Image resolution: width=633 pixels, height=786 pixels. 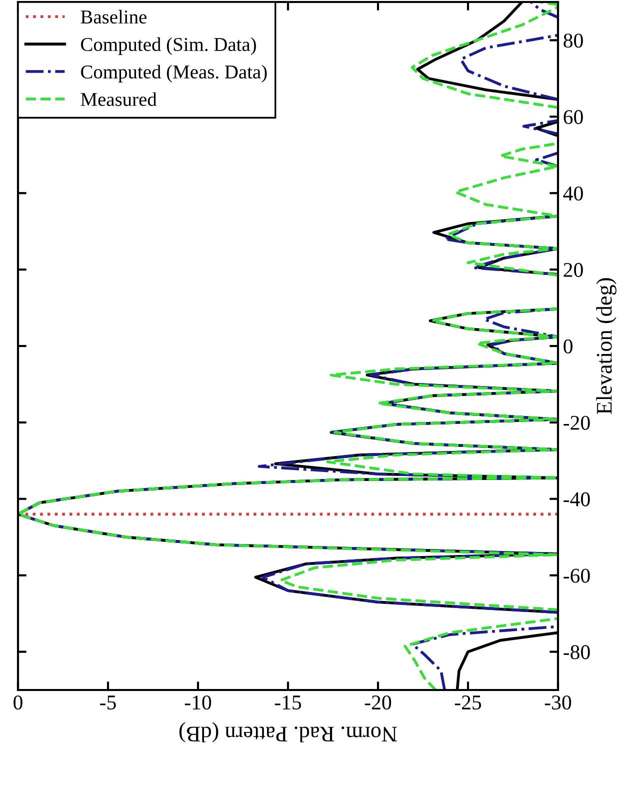 I want to click on x-tick-label: -25, so click(x=468, y=703).